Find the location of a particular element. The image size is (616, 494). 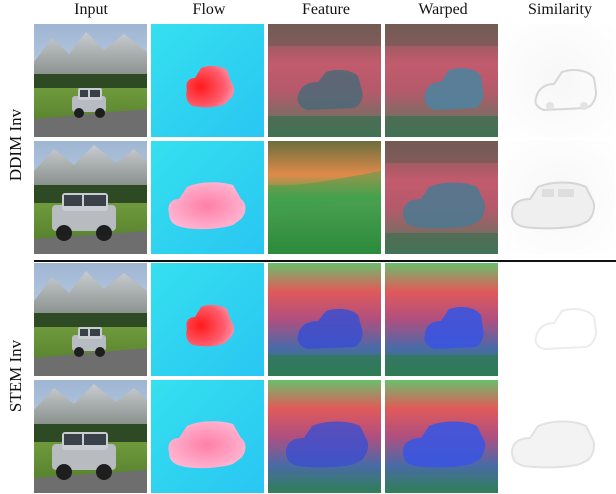

similarity-map-row4 is located at coordinates (558, 436).